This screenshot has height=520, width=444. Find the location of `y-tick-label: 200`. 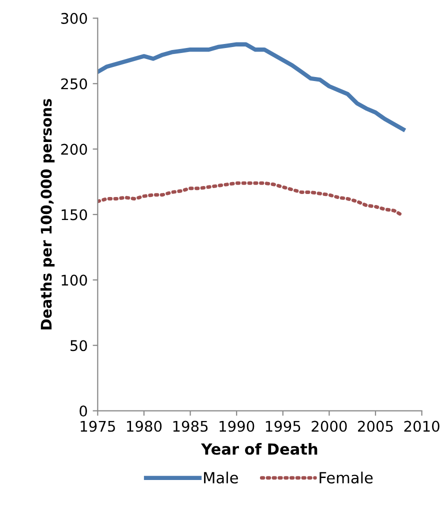

y-tick-label: 200 is located at coordinates (74, 149).